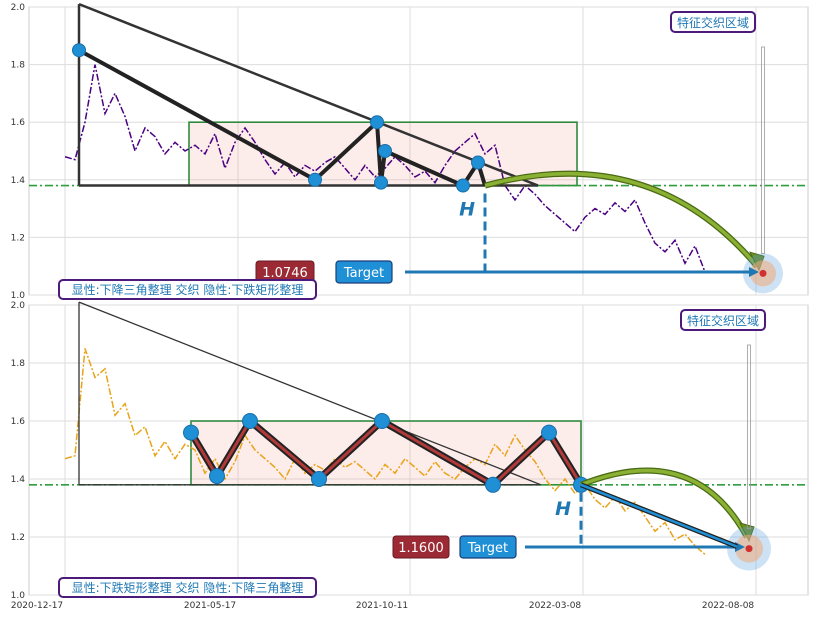 The height and width of the screenshot is (617, 816). Describe the element at coordinates (659, 515) in the screenshot. I see `projection-arrow` at that location.